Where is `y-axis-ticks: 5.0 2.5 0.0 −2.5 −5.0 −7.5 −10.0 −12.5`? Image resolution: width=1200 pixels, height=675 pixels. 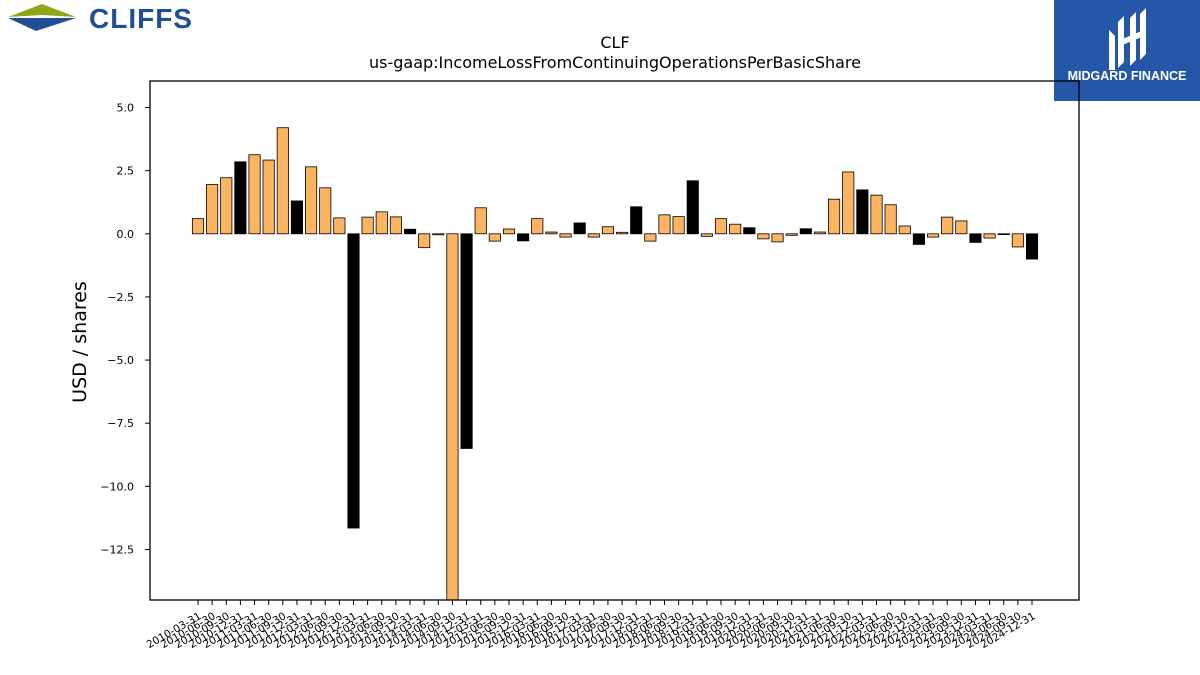
y-axis-ticks: 5.0 2.5 0.0 −2.5 −5.0 −7.5 −10.0 −12.5 is located at coordinates (125, 329).